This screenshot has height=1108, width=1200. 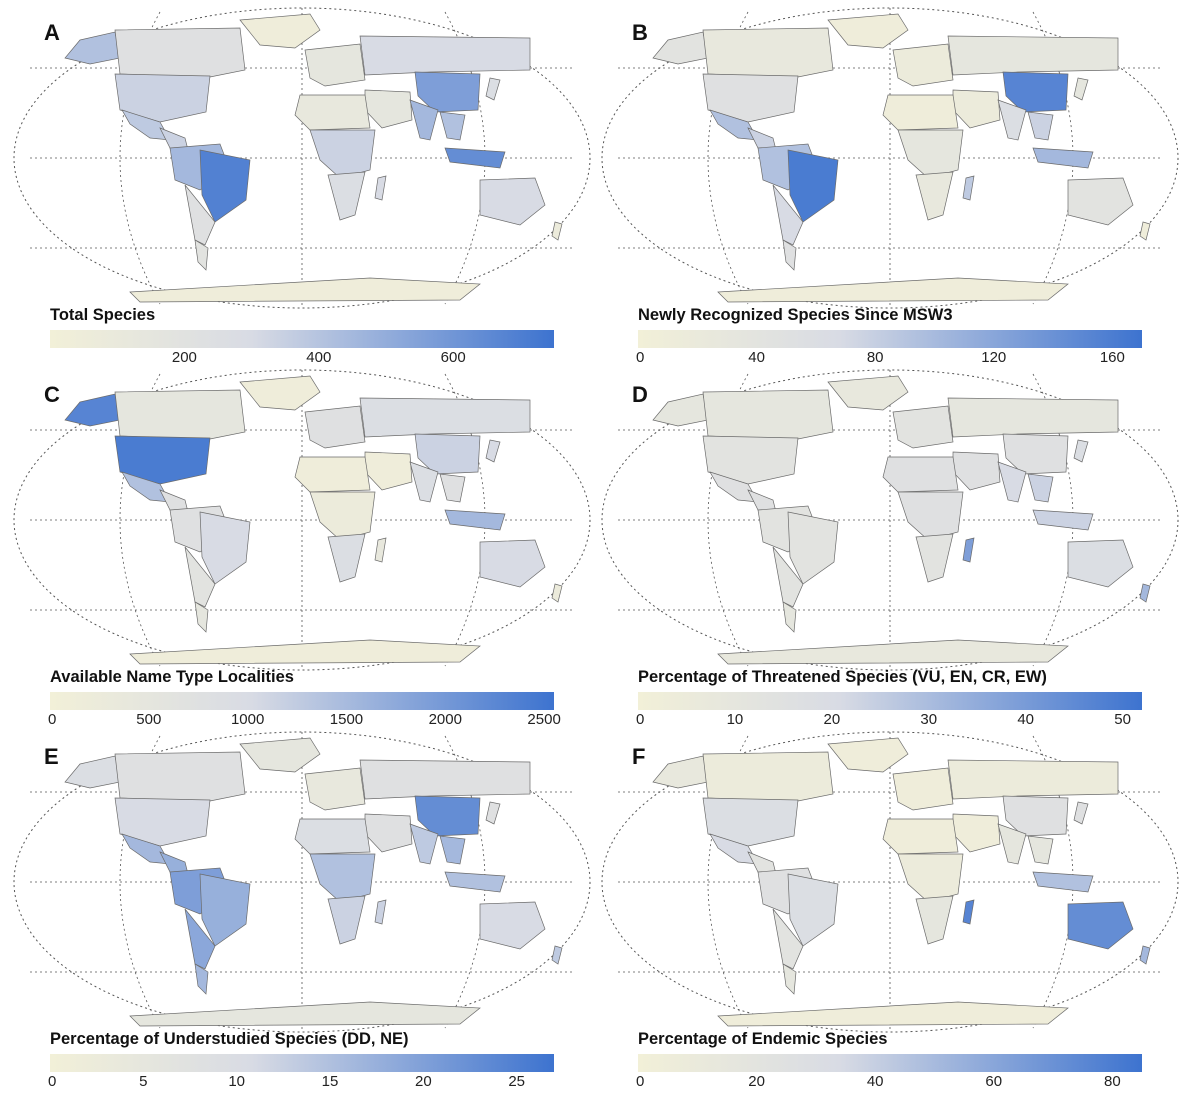 What do you see at coordinates (1112, 1081) in the screenshot?
I see `tick-label: 80` at bounding box center [1112, 1081].